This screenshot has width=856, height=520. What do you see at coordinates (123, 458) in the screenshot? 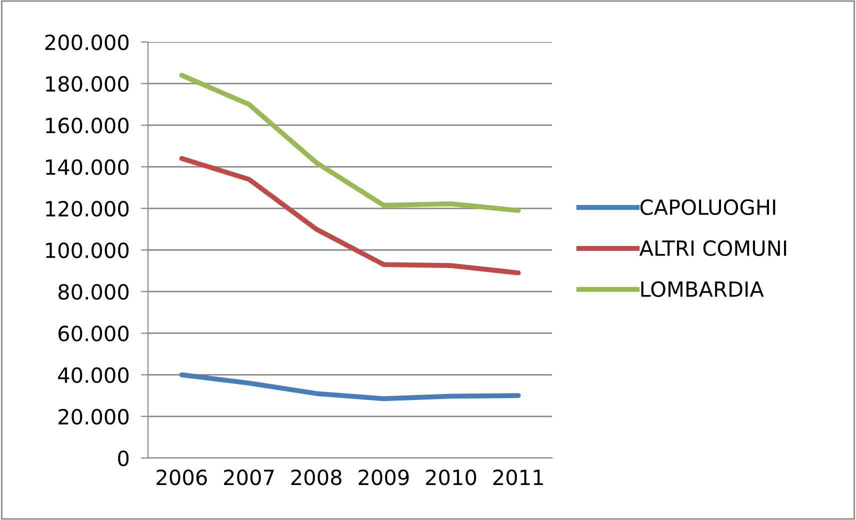
I see `y-tick-label: 0` at bounding box center [123, 458].